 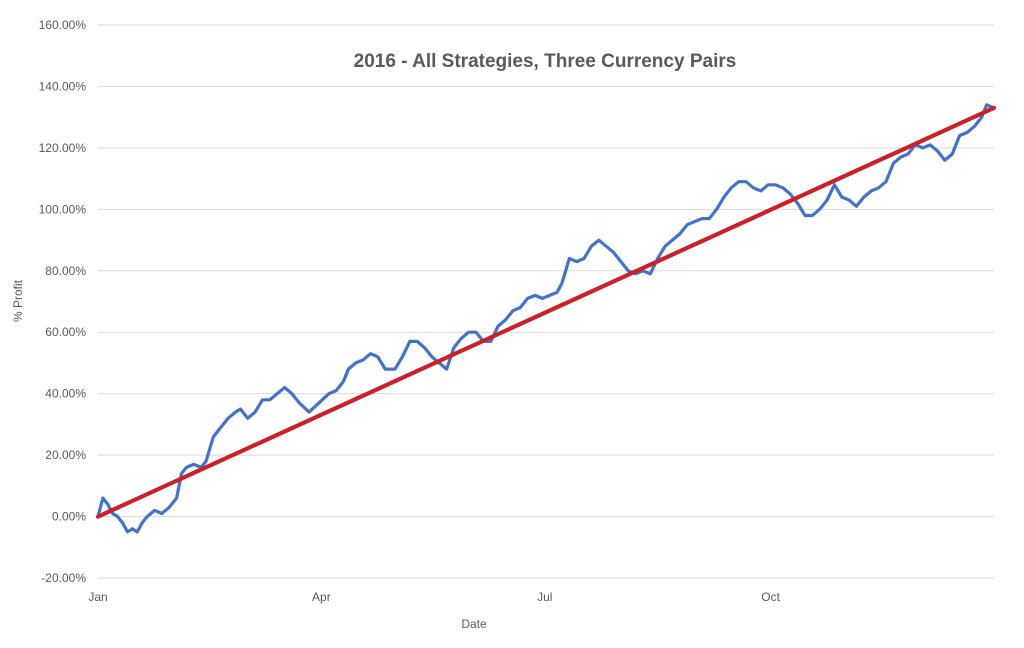 What do you see at coordinates (65, 271) in the screenshot?
I see `y-tick-label: 80.00%` at bounding box center [65, 271].